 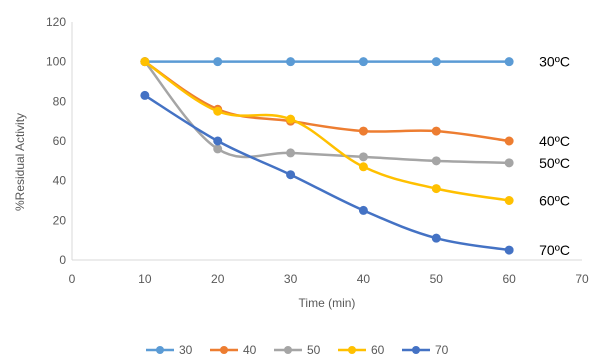 What do you see at coordinates (20, 162) in the screenshot?
I see `y-axis-label: %Residual Activity` at bounding box center [20, 162].